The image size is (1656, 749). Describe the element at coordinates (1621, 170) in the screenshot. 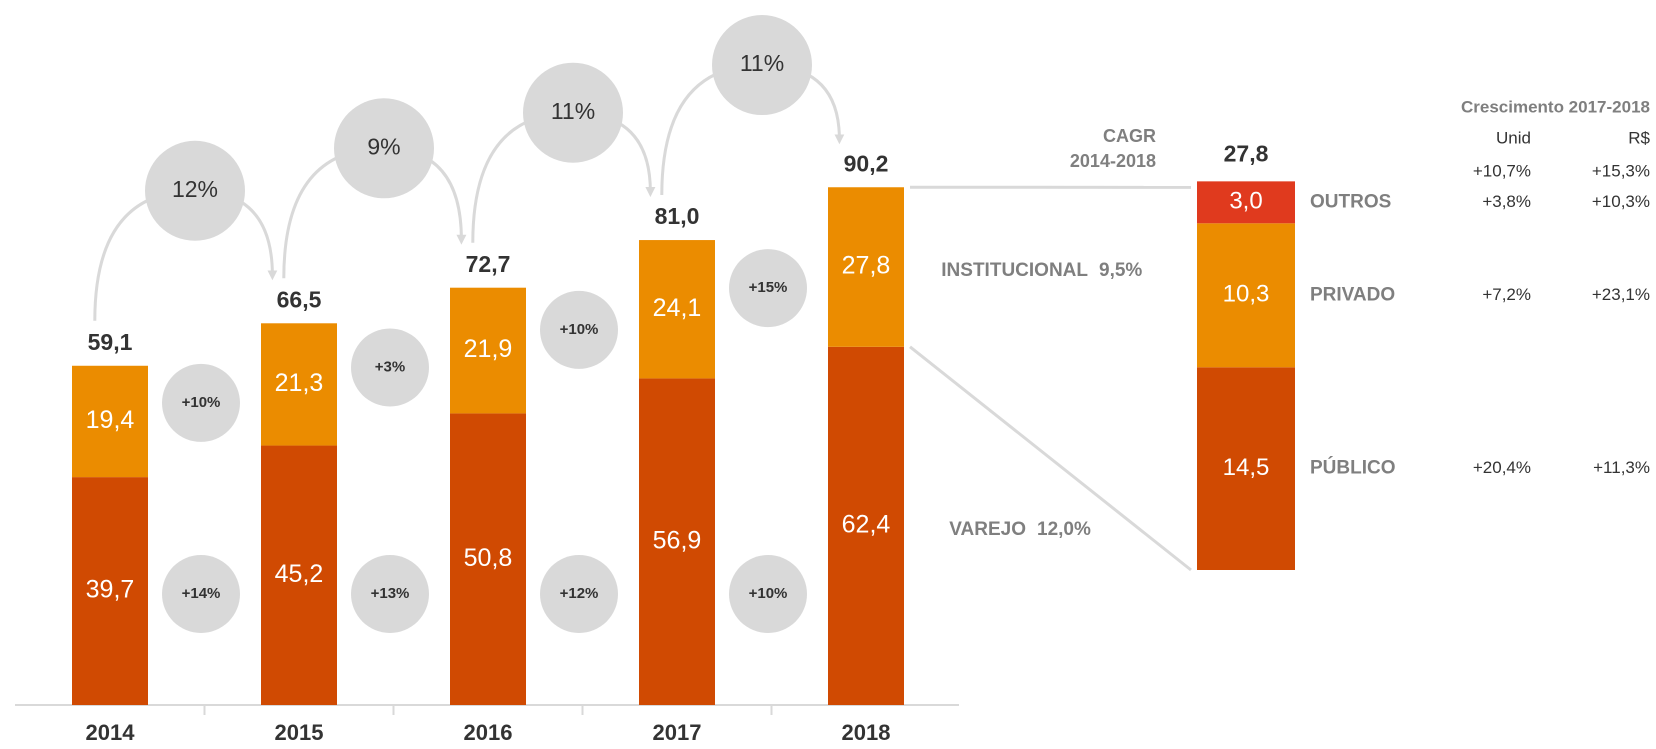

I see `growth-cell: +15,3%` at that location.